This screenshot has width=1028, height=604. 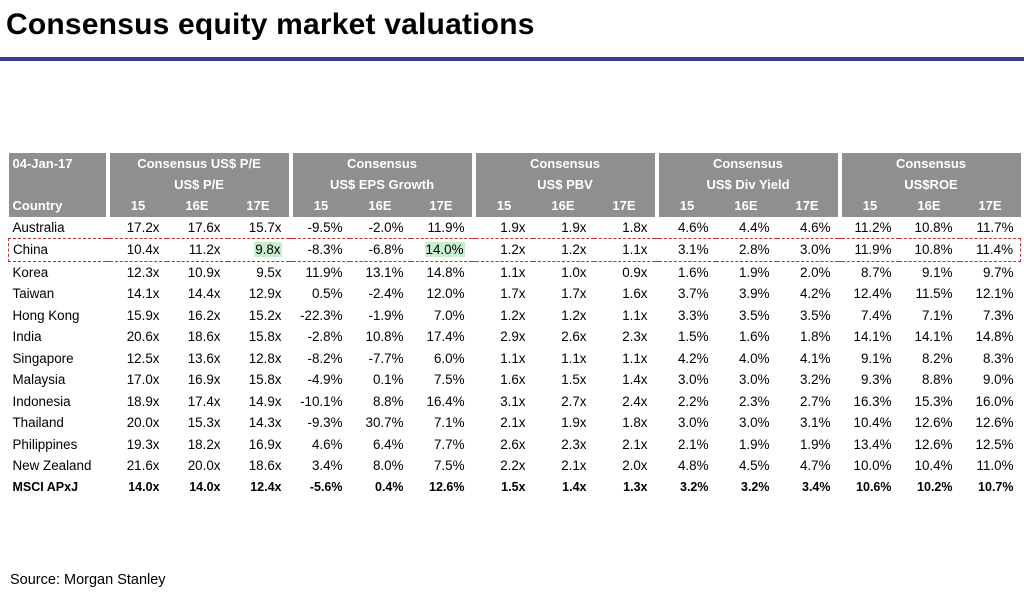 I want to click on table-cell: 2.0x, so click(x=635, y=465).